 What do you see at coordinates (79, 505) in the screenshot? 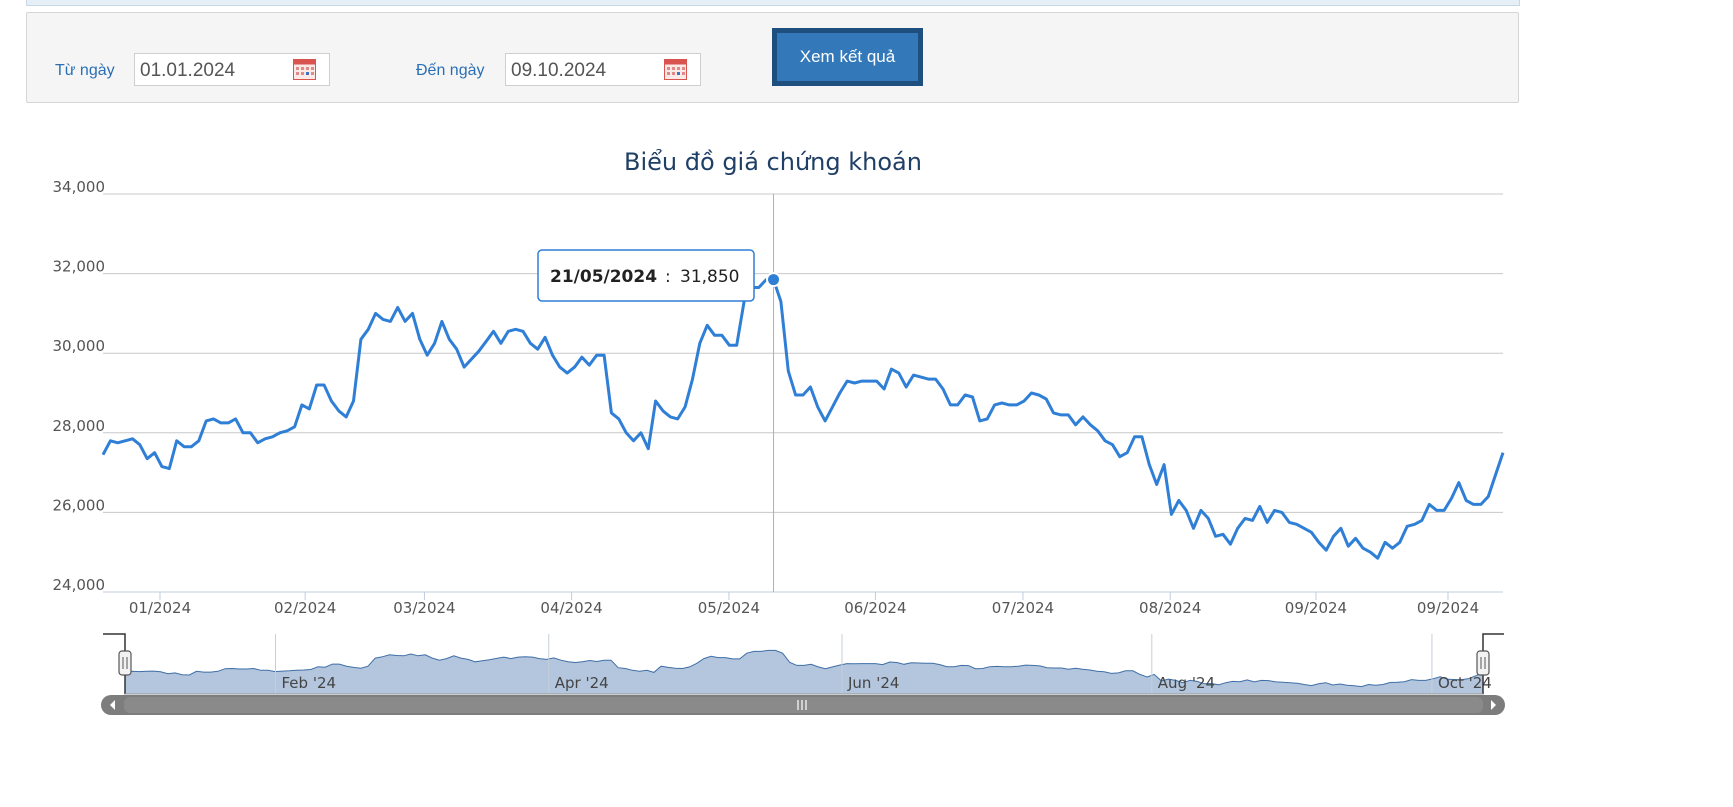
I see `y-tick-label: 26,000` at bounding box center [79, 505].